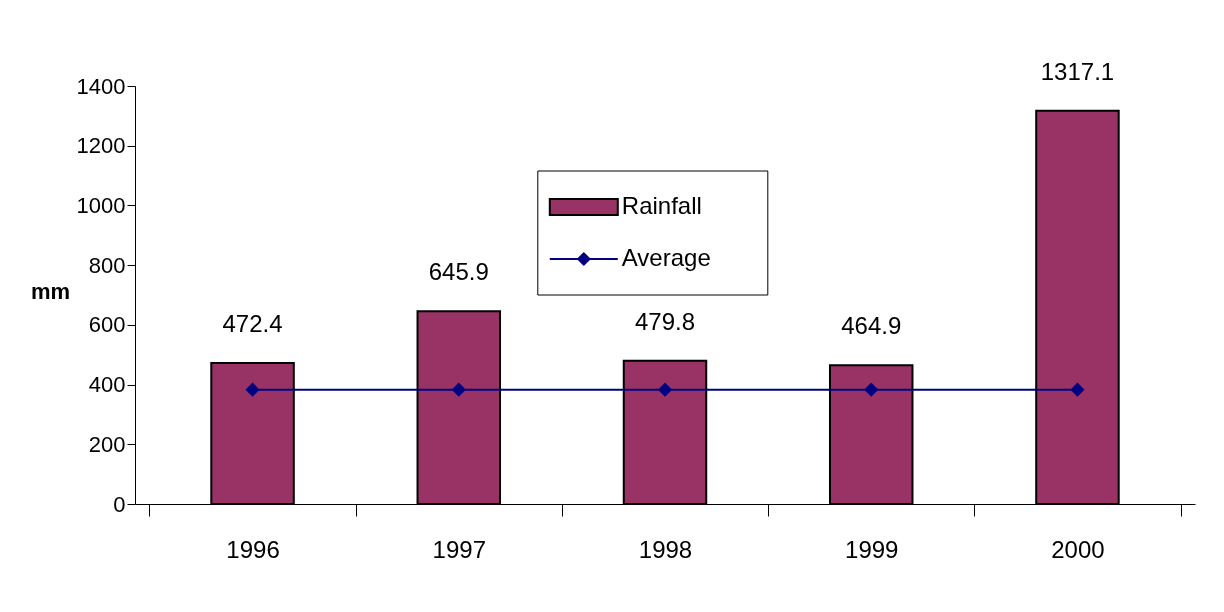 Image resolution: width=1224 pixels, height=612 pixels. I want to click on legend-label: Average, so click(666, 257).